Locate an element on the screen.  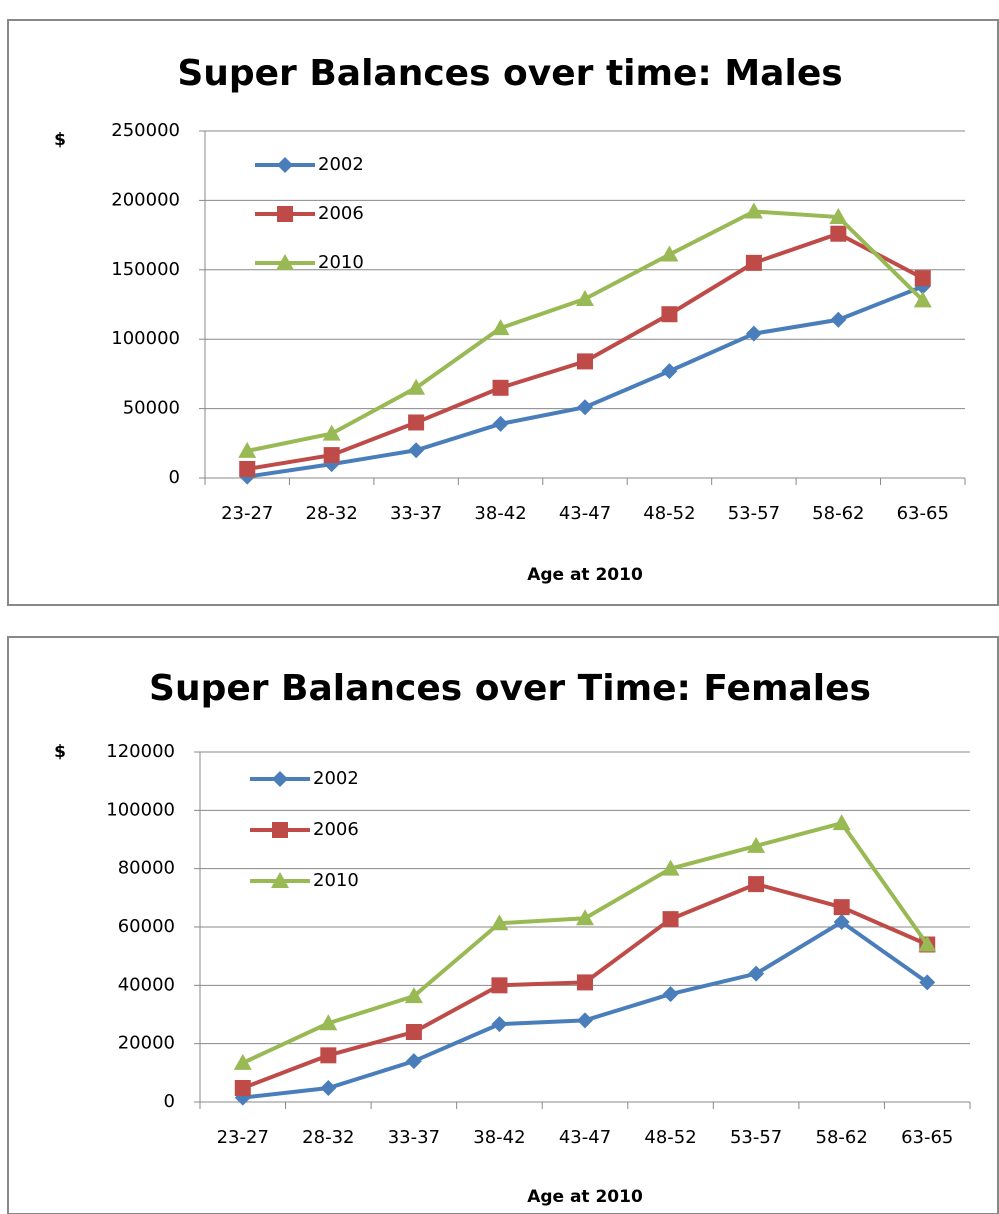
chart-title: Super Balances over Time: Females is located at coordinates (510, 688).